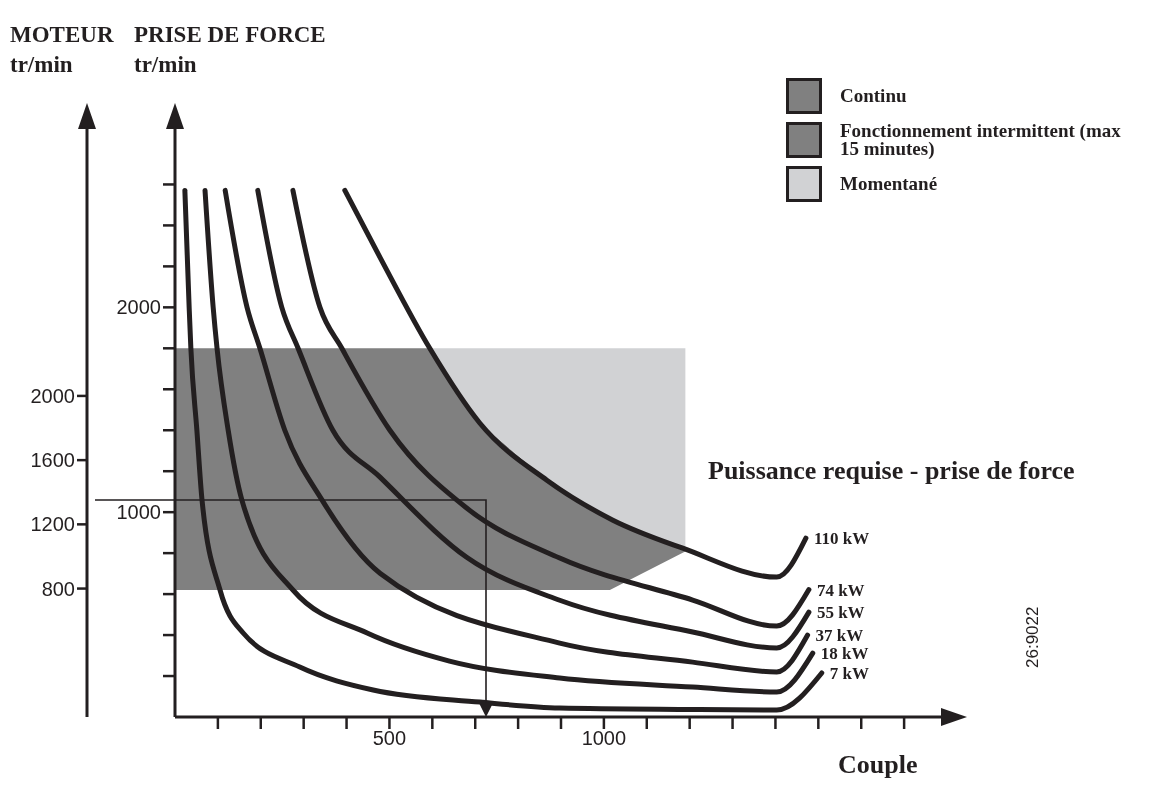 This screenshot has width=1172, height=790. I want to click on series-label: 37 kW, so click(839, 636).